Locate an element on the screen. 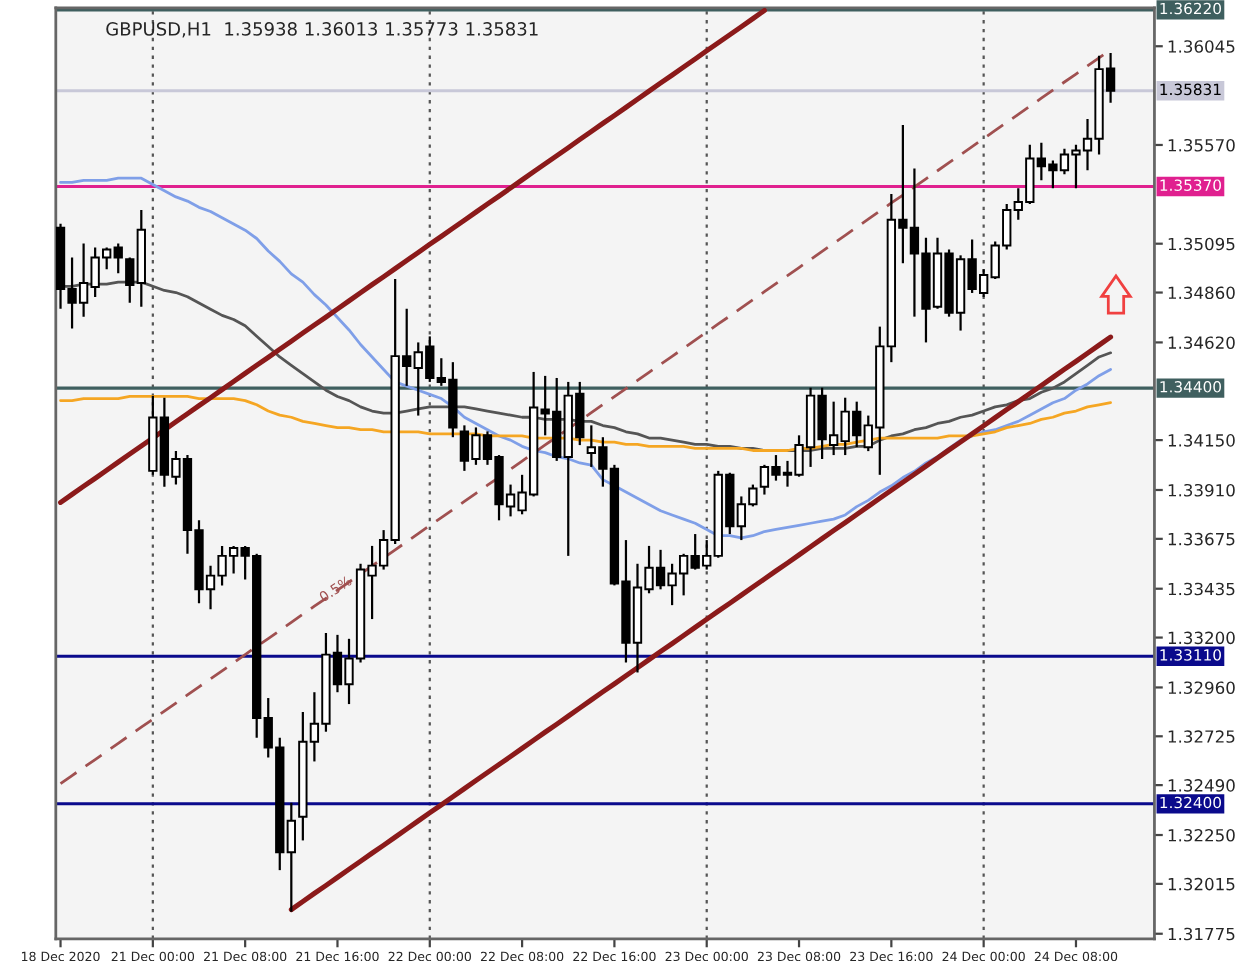 Image resolution: width=1240 pixels, height=974 pixels. y-tick-label: 1.35570 is located at coordinates (1201, 145).